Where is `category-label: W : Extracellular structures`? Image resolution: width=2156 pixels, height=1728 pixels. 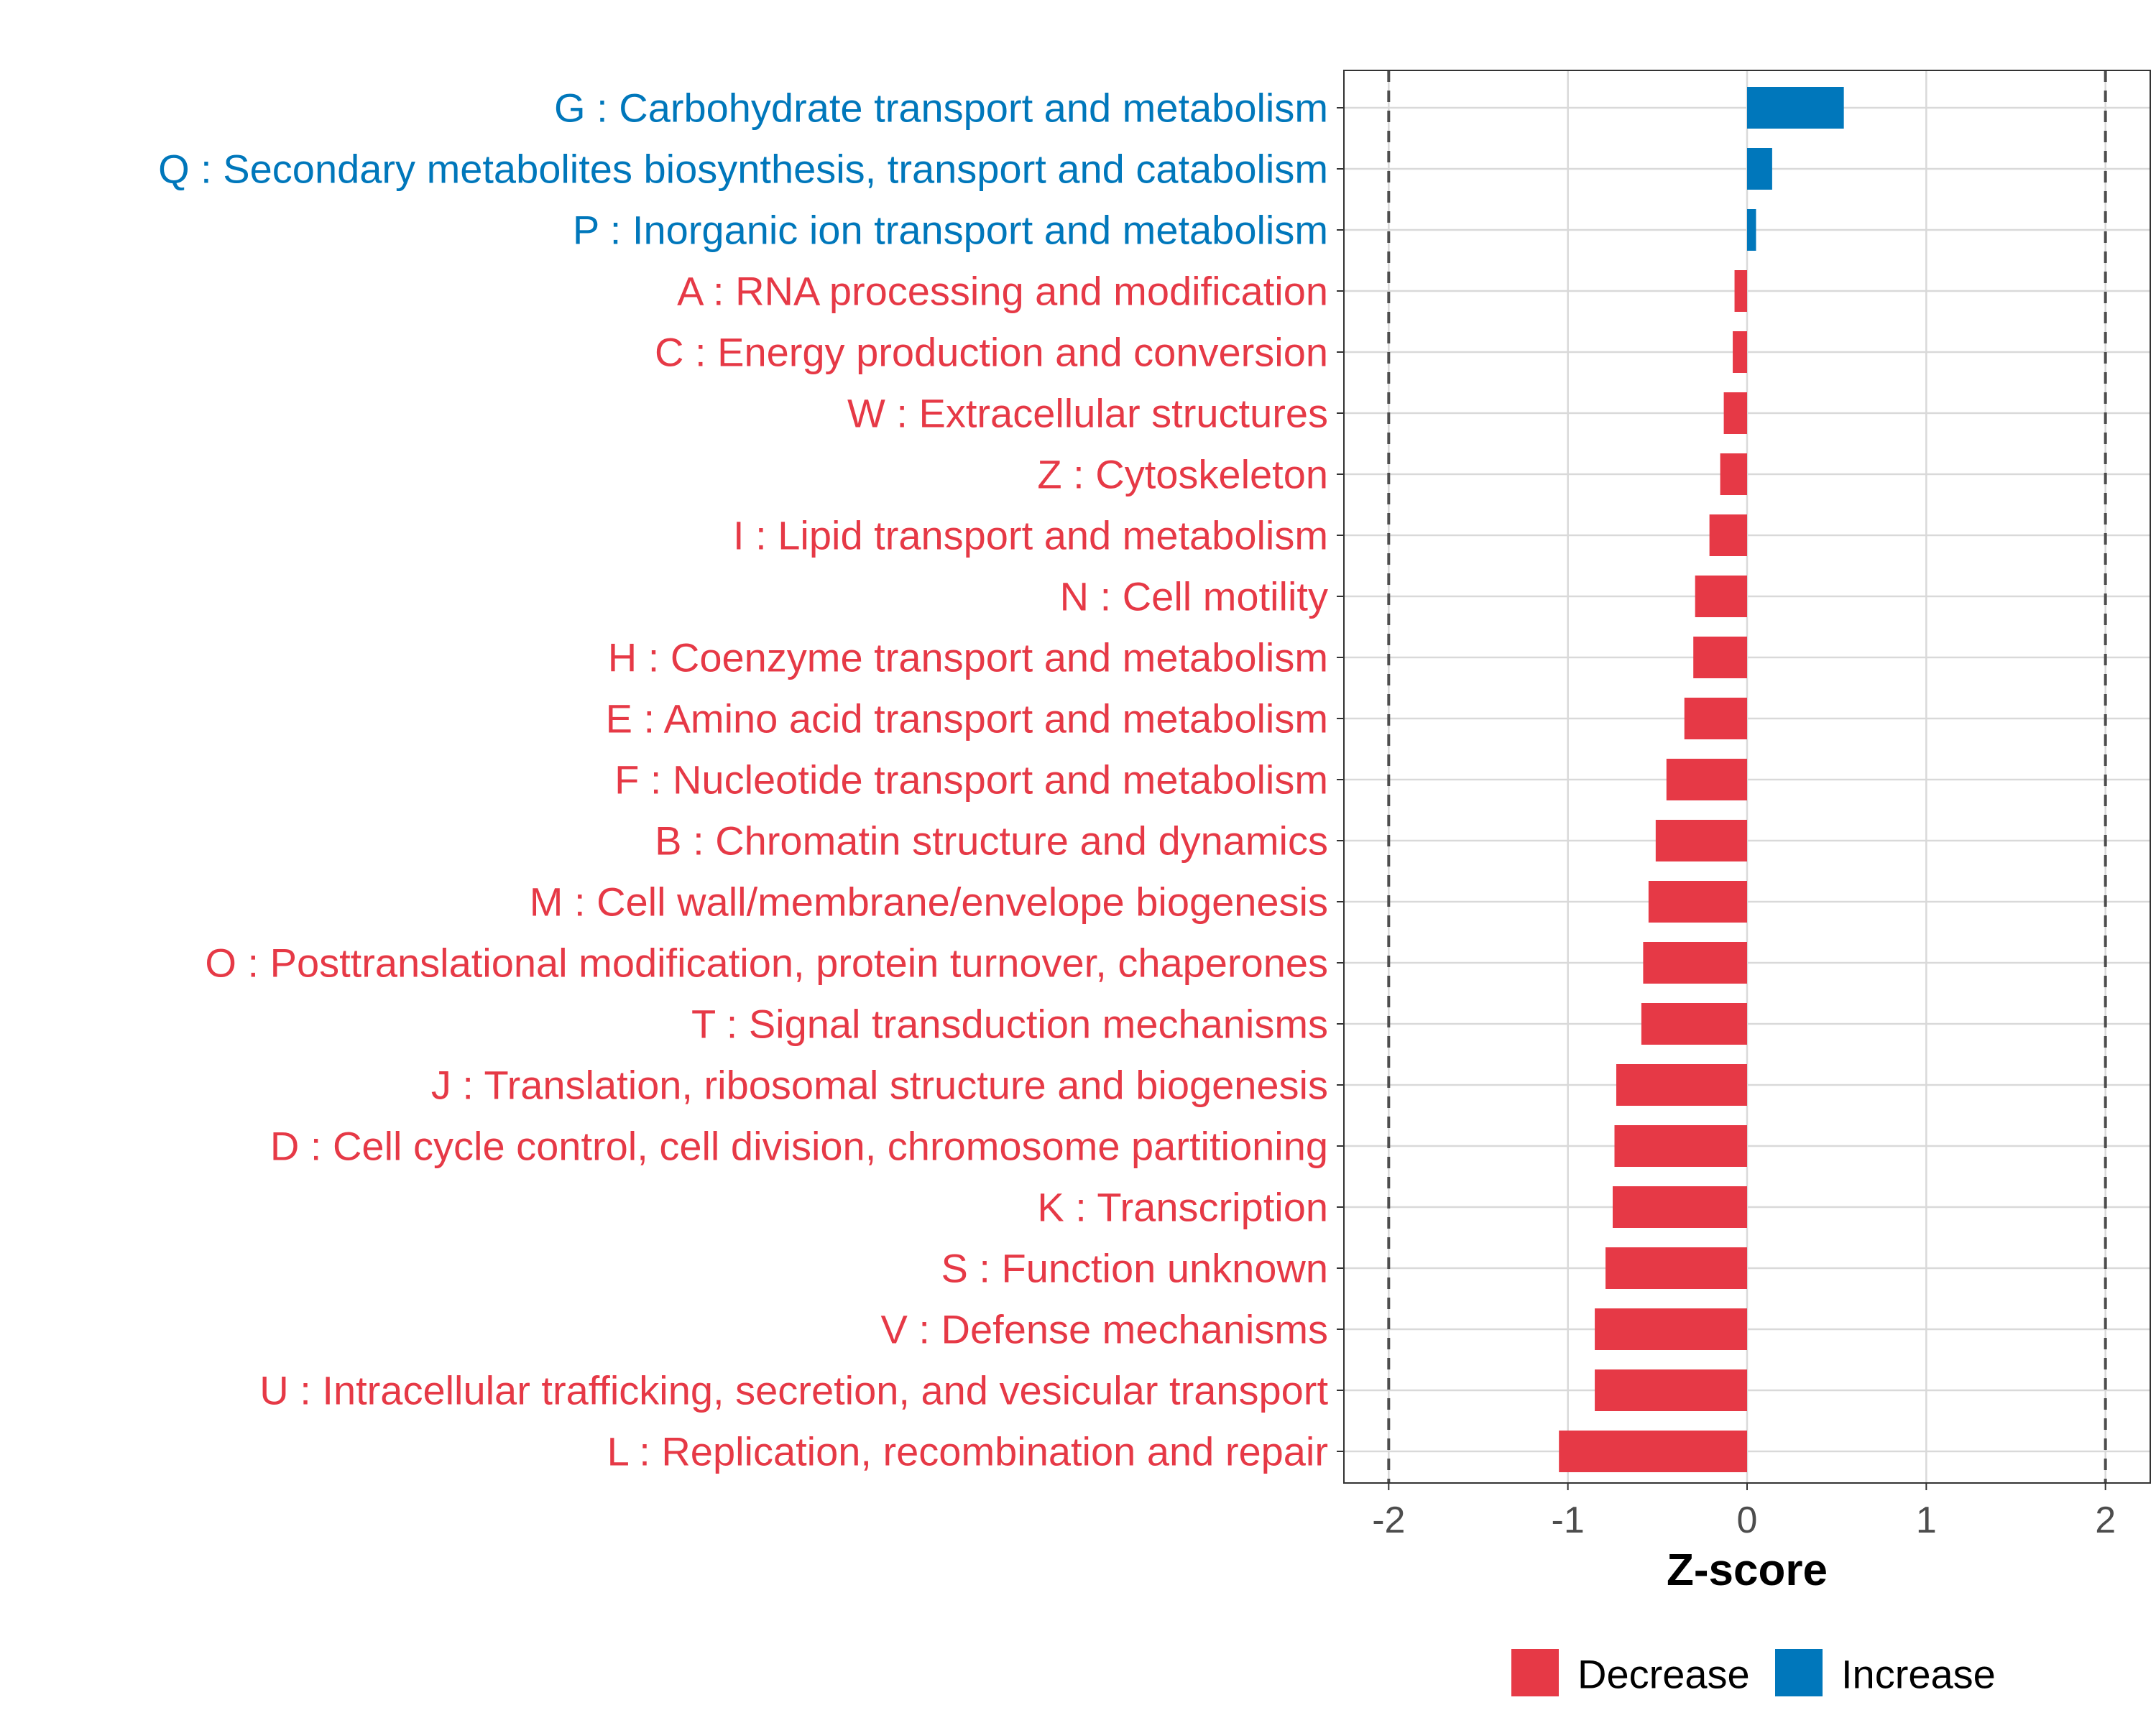 category-label: W : Extracellular structures is located at coordinates (1087, 413).